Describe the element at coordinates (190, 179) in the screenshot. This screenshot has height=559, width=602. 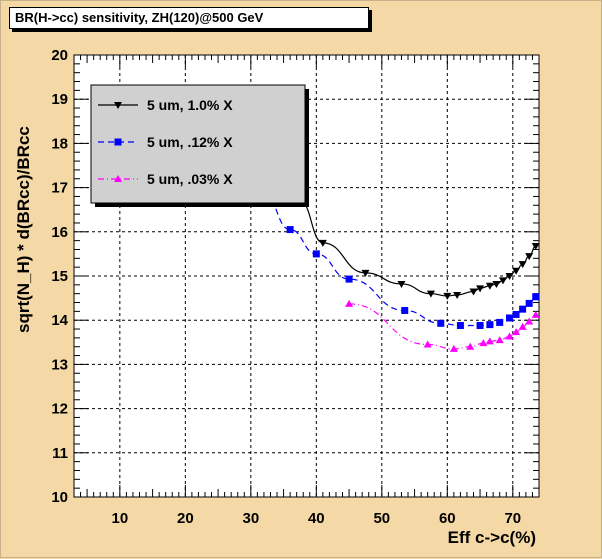
I see `legend-label: 5 um, .03% X` at that location.